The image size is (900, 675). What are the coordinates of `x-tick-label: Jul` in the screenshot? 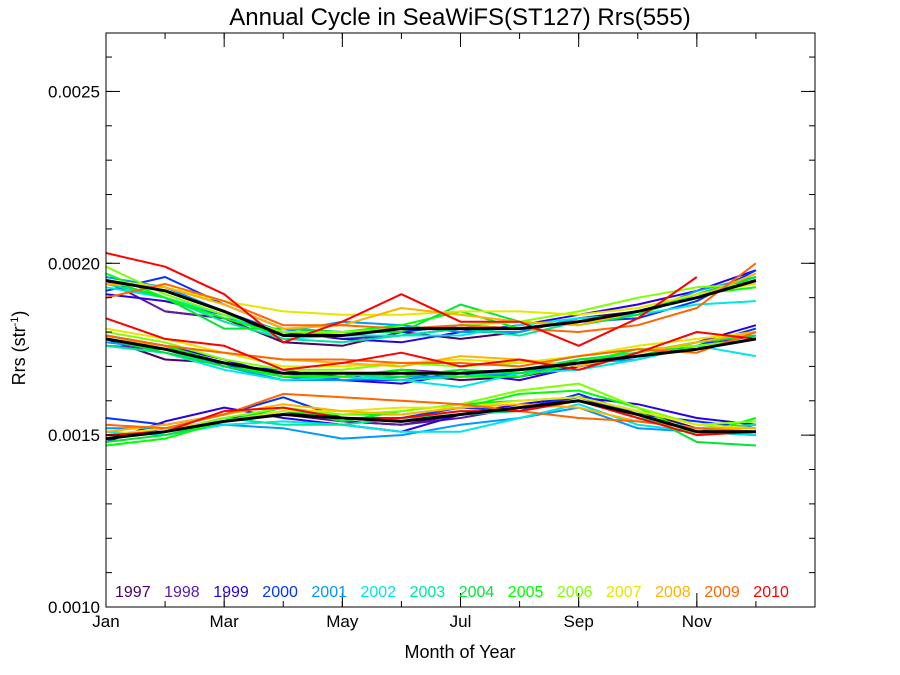 It's located at (461, 621).